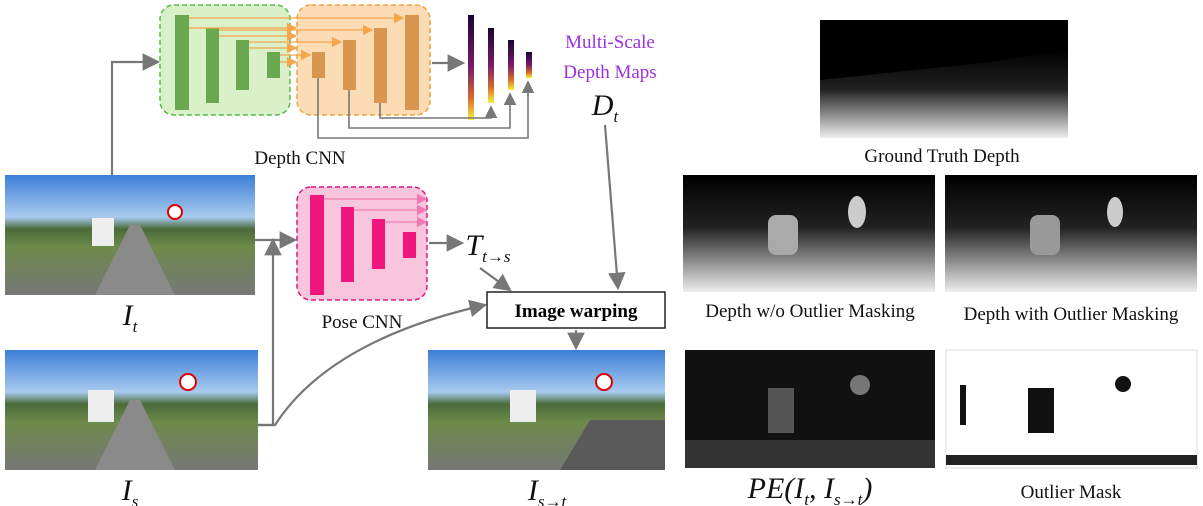 This screenshot has height=506, width=1203. I want to click on text: , I, so click(822, 488).